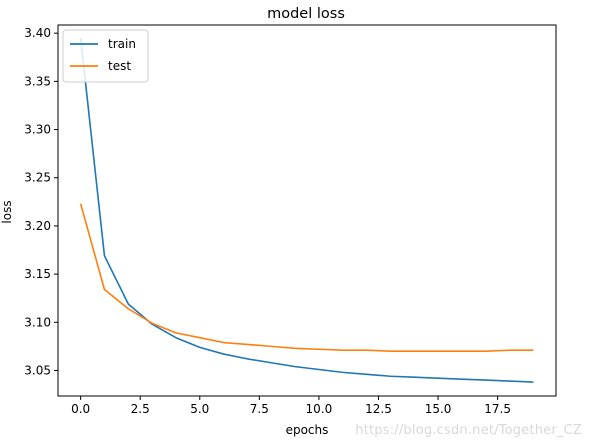 Image resolution: width=592 pixels, height=446 pixels. I want to click on x-tick-label: 0.0, so click(80, 409).